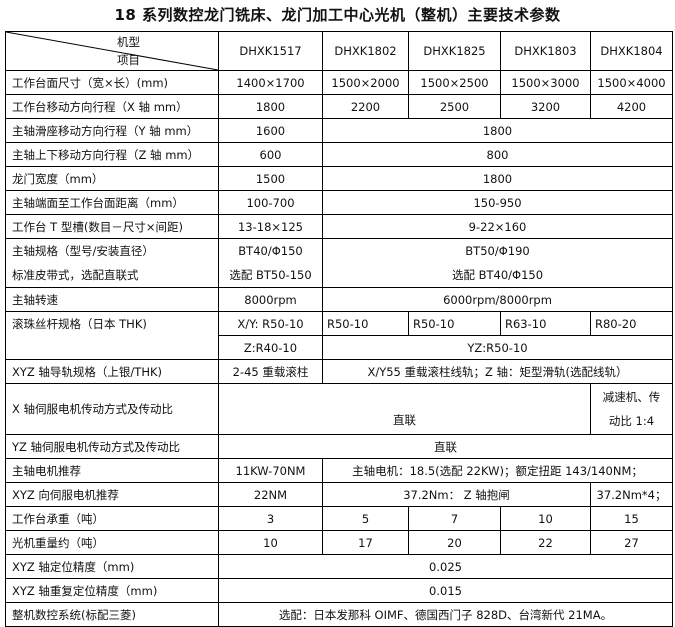 The height and width of the screenshot is (627, 675). Describe the element at coordinates (112, 82) in the screenshot. I see `row-label: 工作台面尺寸（宽×长）(mm)` at that location.